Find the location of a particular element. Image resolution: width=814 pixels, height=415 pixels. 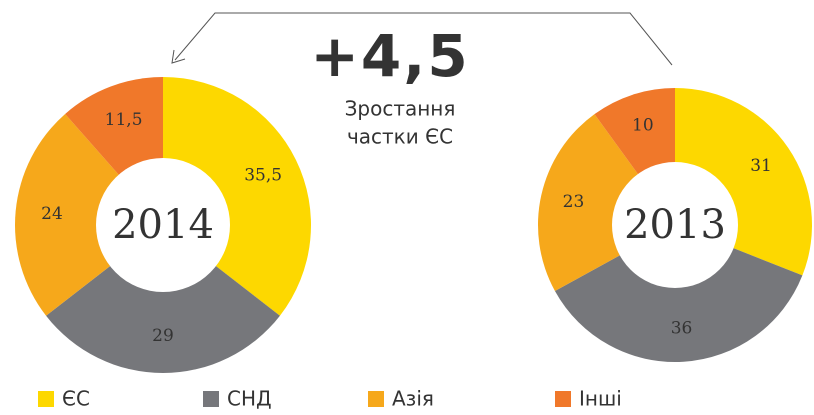

annotation-text: частки ЄС is located at coordinates (400, 137).